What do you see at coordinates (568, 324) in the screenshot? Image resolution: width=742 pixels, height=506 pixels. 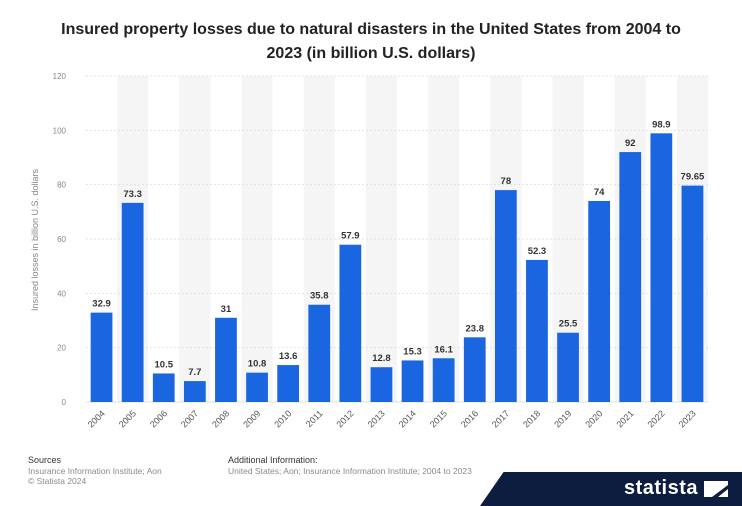 I see `data-label: 25.5` at bounding box center [568, 324].